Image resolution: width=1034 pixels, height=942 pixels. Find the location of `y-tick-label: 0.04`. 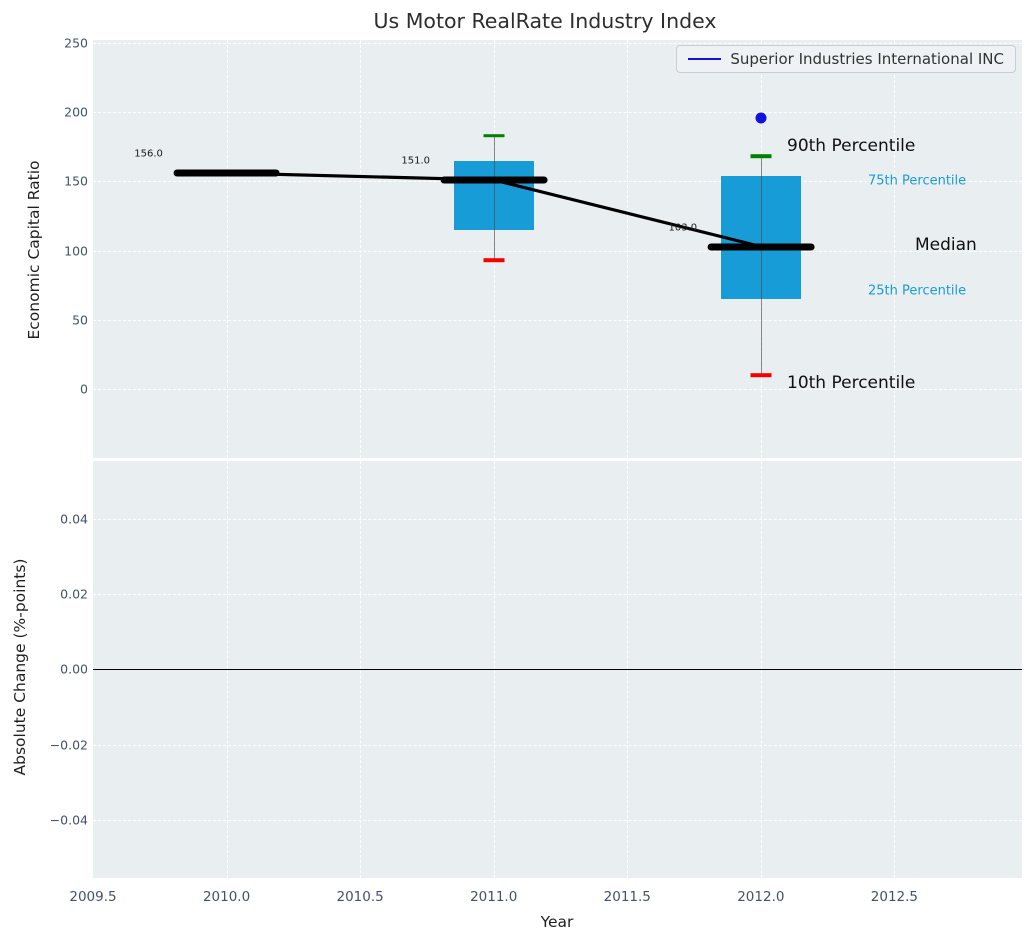

y-tick-label: 0.04 is located at coordinates (74, 519).